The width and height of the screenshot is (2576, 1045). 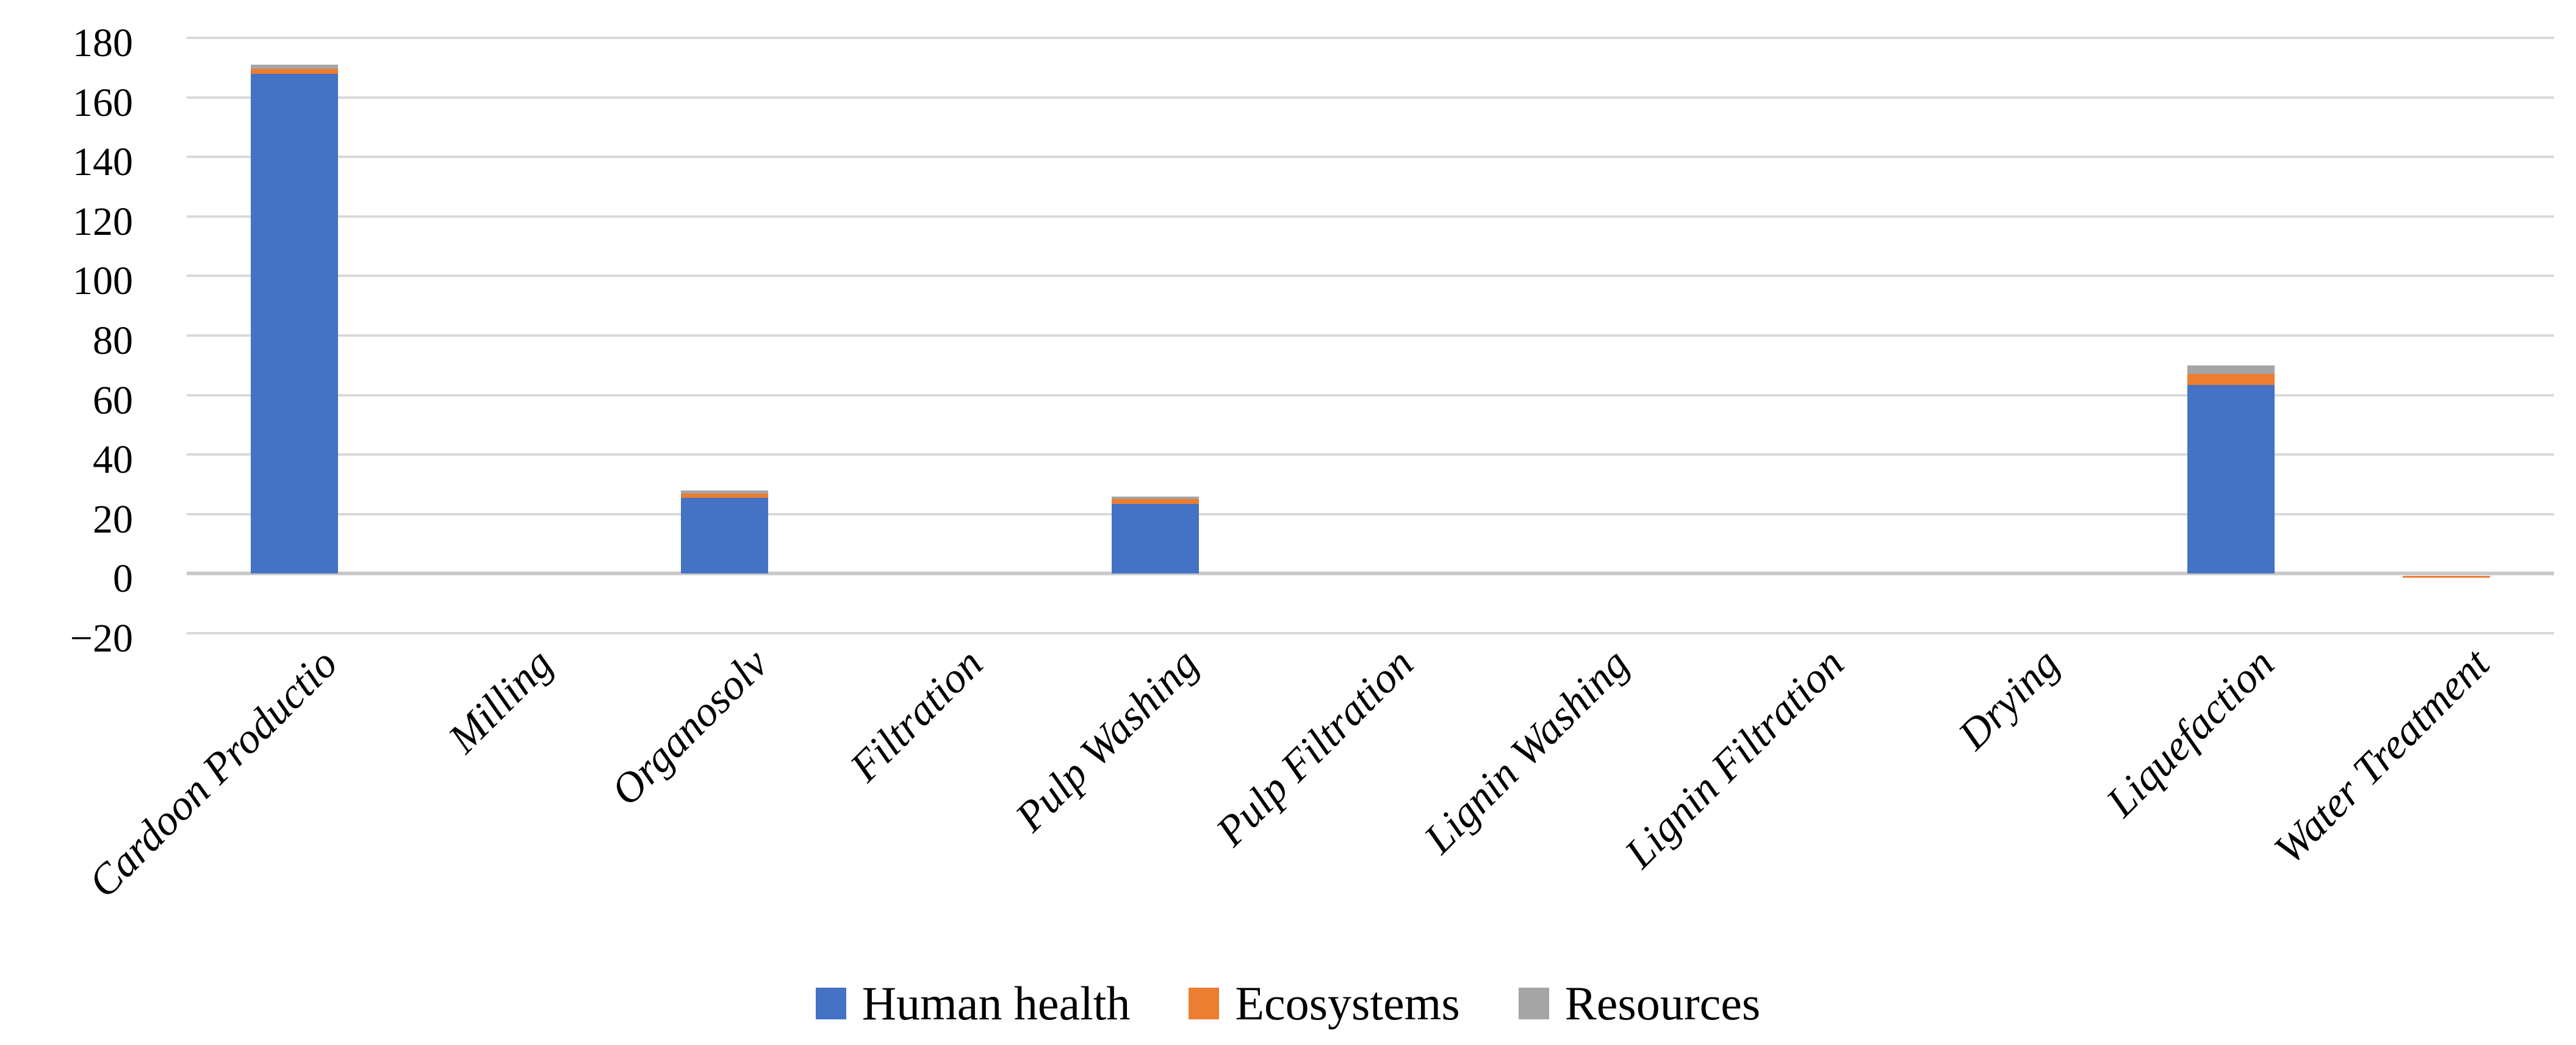 I want to click on y-axis-tick-label: 140, so click(x=103, y=162).